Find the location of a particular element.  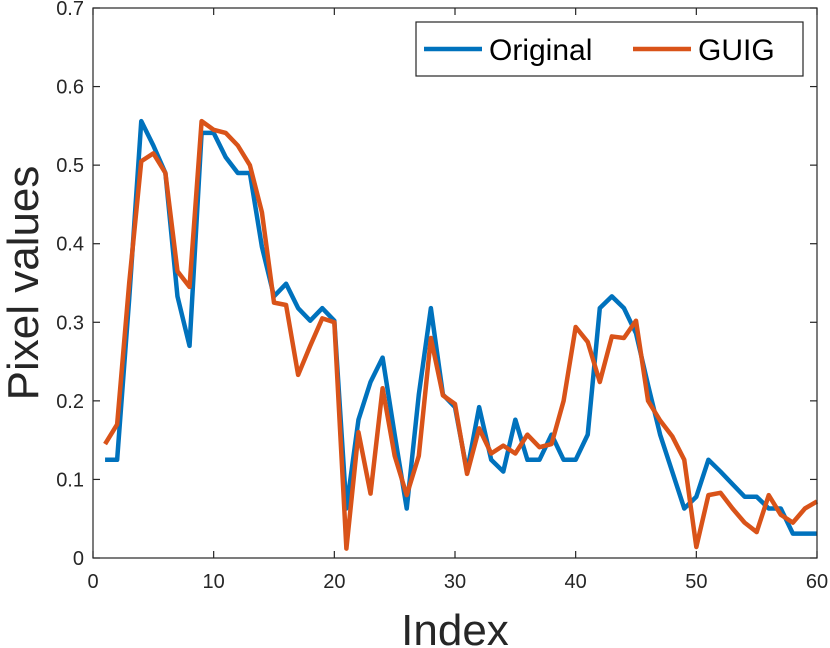

y-axis-label: Pixel values is located at coordinates (24, 283).